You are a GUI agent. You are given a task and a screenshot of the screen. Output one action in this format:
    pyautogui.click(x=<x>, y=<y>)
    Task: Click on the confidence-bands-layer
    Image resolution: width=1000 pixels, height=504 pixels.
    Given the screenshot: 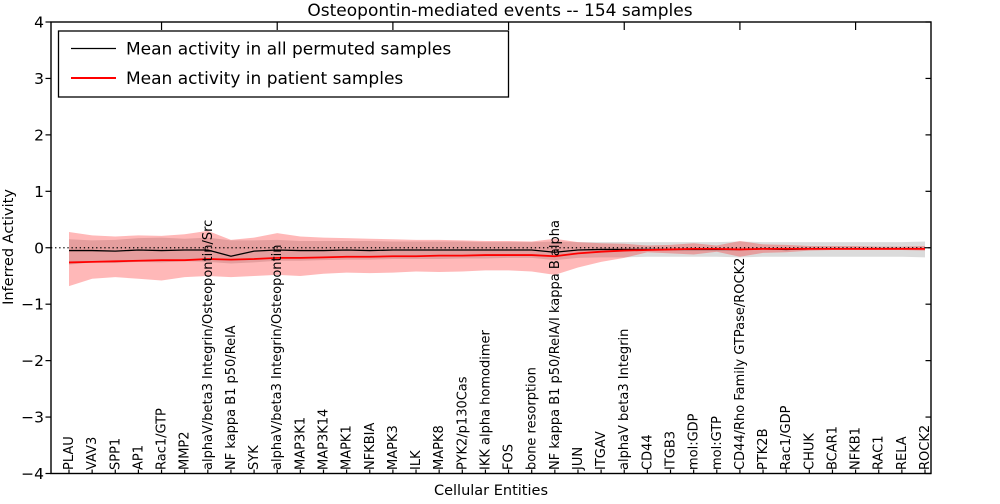 What is the action you would take?
    pyautogui.click(x=497, y=258)
    